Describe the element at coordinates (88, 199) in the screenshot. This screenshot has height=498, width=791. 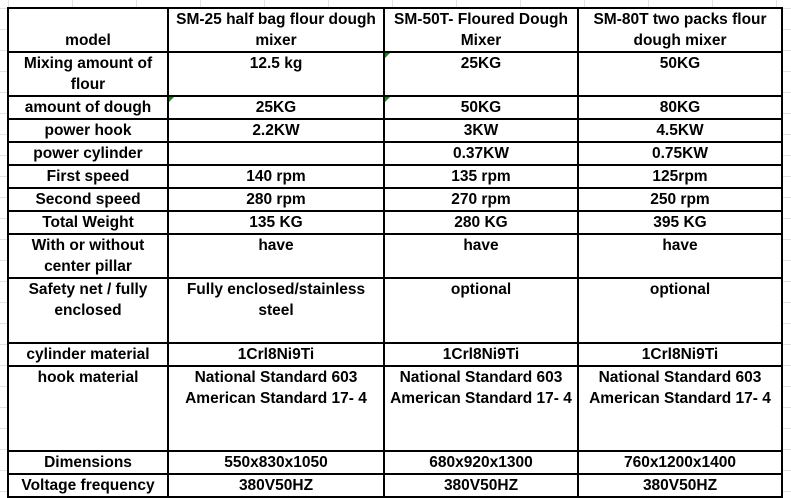
I see `row-label: Second speed` at that location.